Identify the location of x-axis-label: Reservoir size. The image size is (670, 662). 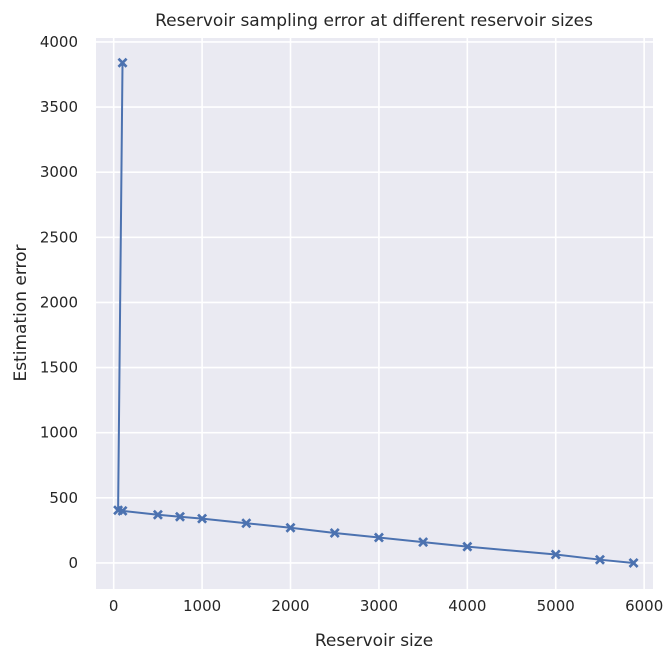
(374, 641).